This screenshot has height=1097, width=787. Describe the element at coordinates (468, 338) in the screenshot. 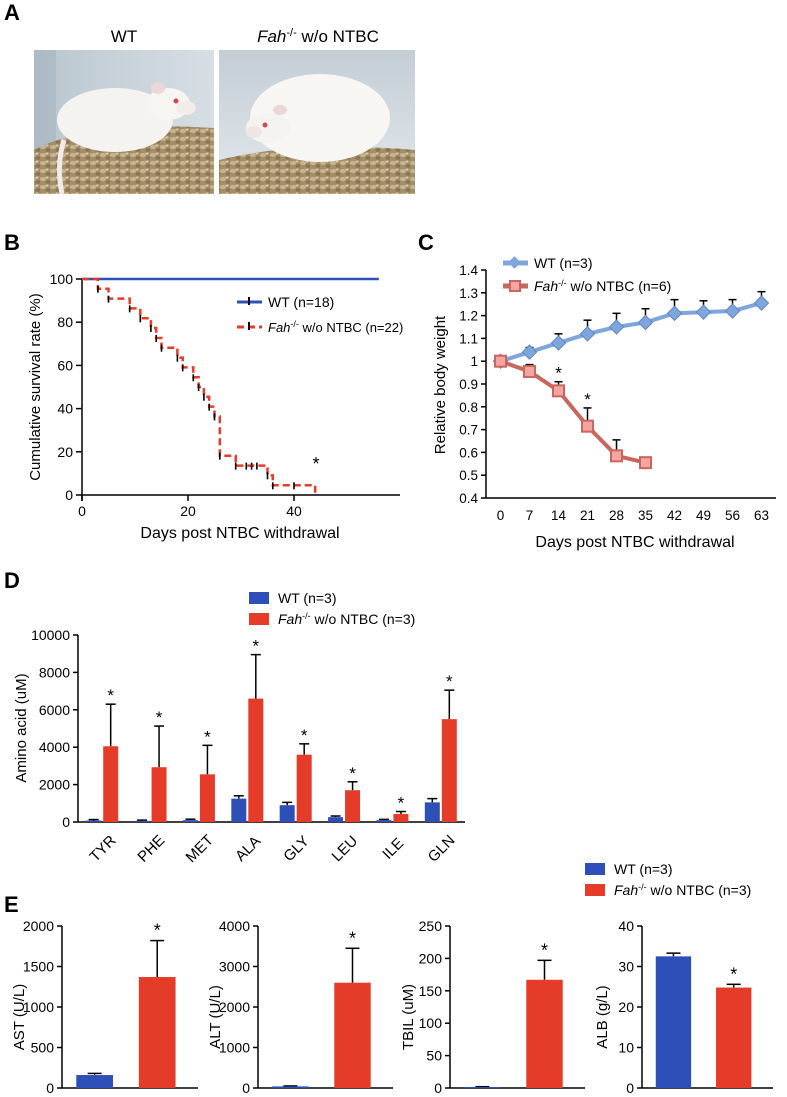

I see `y-tick-label: 1.1` at that location.